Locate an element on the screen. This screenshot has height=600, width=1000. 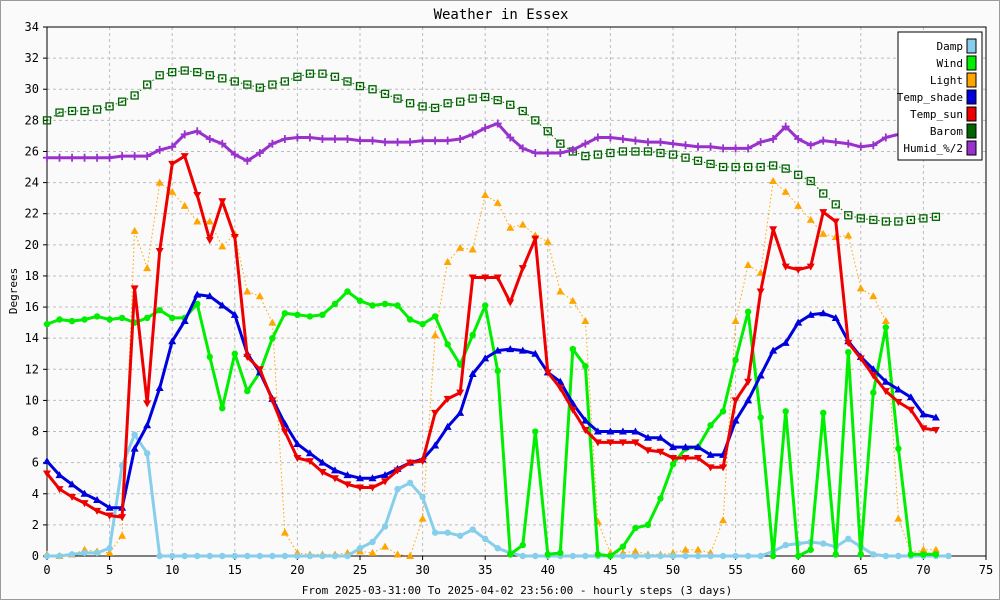
y-tick-label: 2 is located at coordinates (35, 525).